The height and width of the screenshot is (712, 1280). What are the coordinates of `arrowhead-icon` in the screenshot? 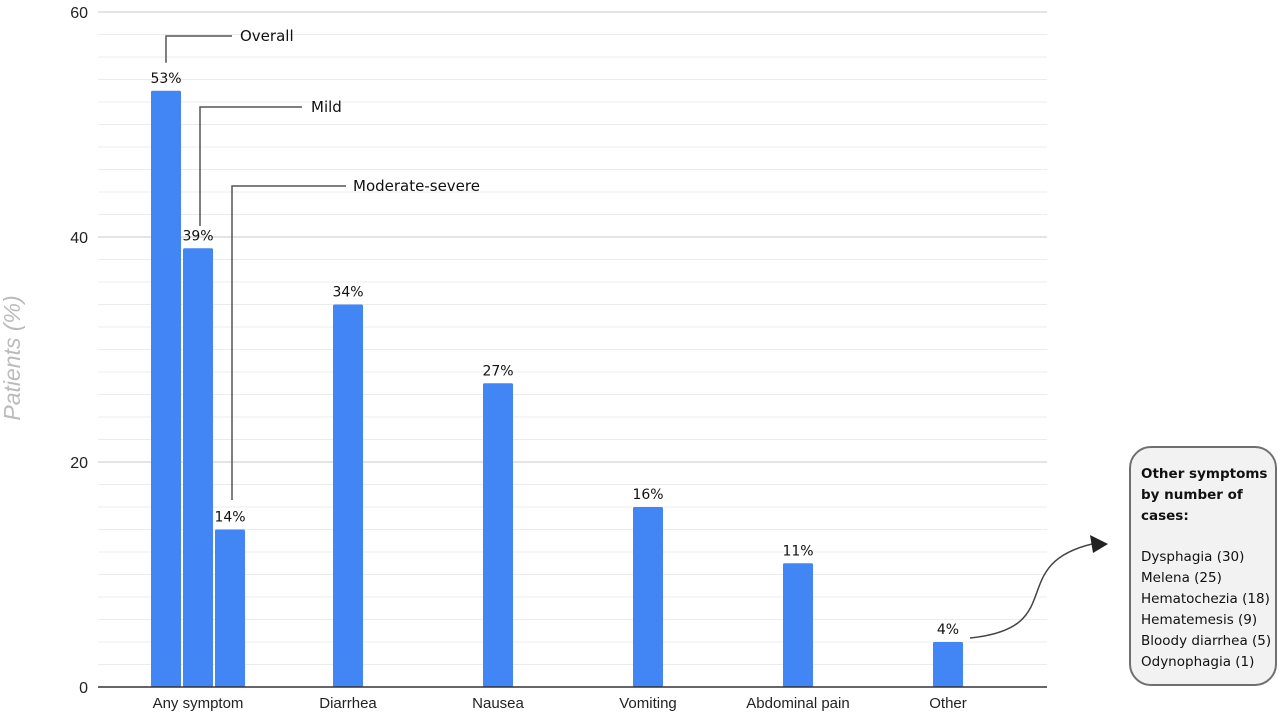 It's located at (1099, 544).